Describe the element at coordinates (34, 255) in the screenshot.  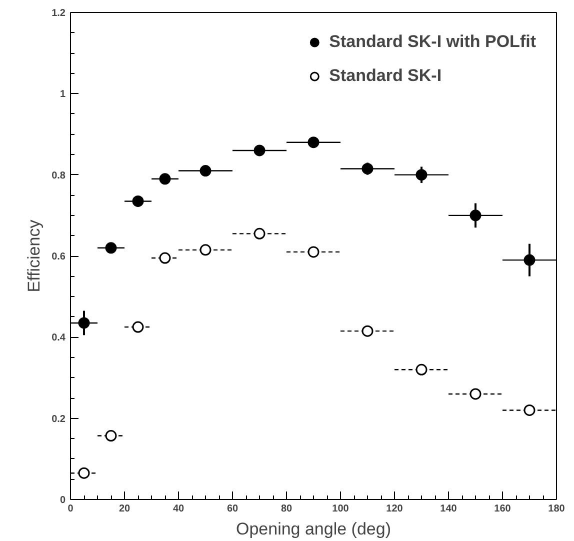
I see `y-axis-title: Efficiency` at that location.